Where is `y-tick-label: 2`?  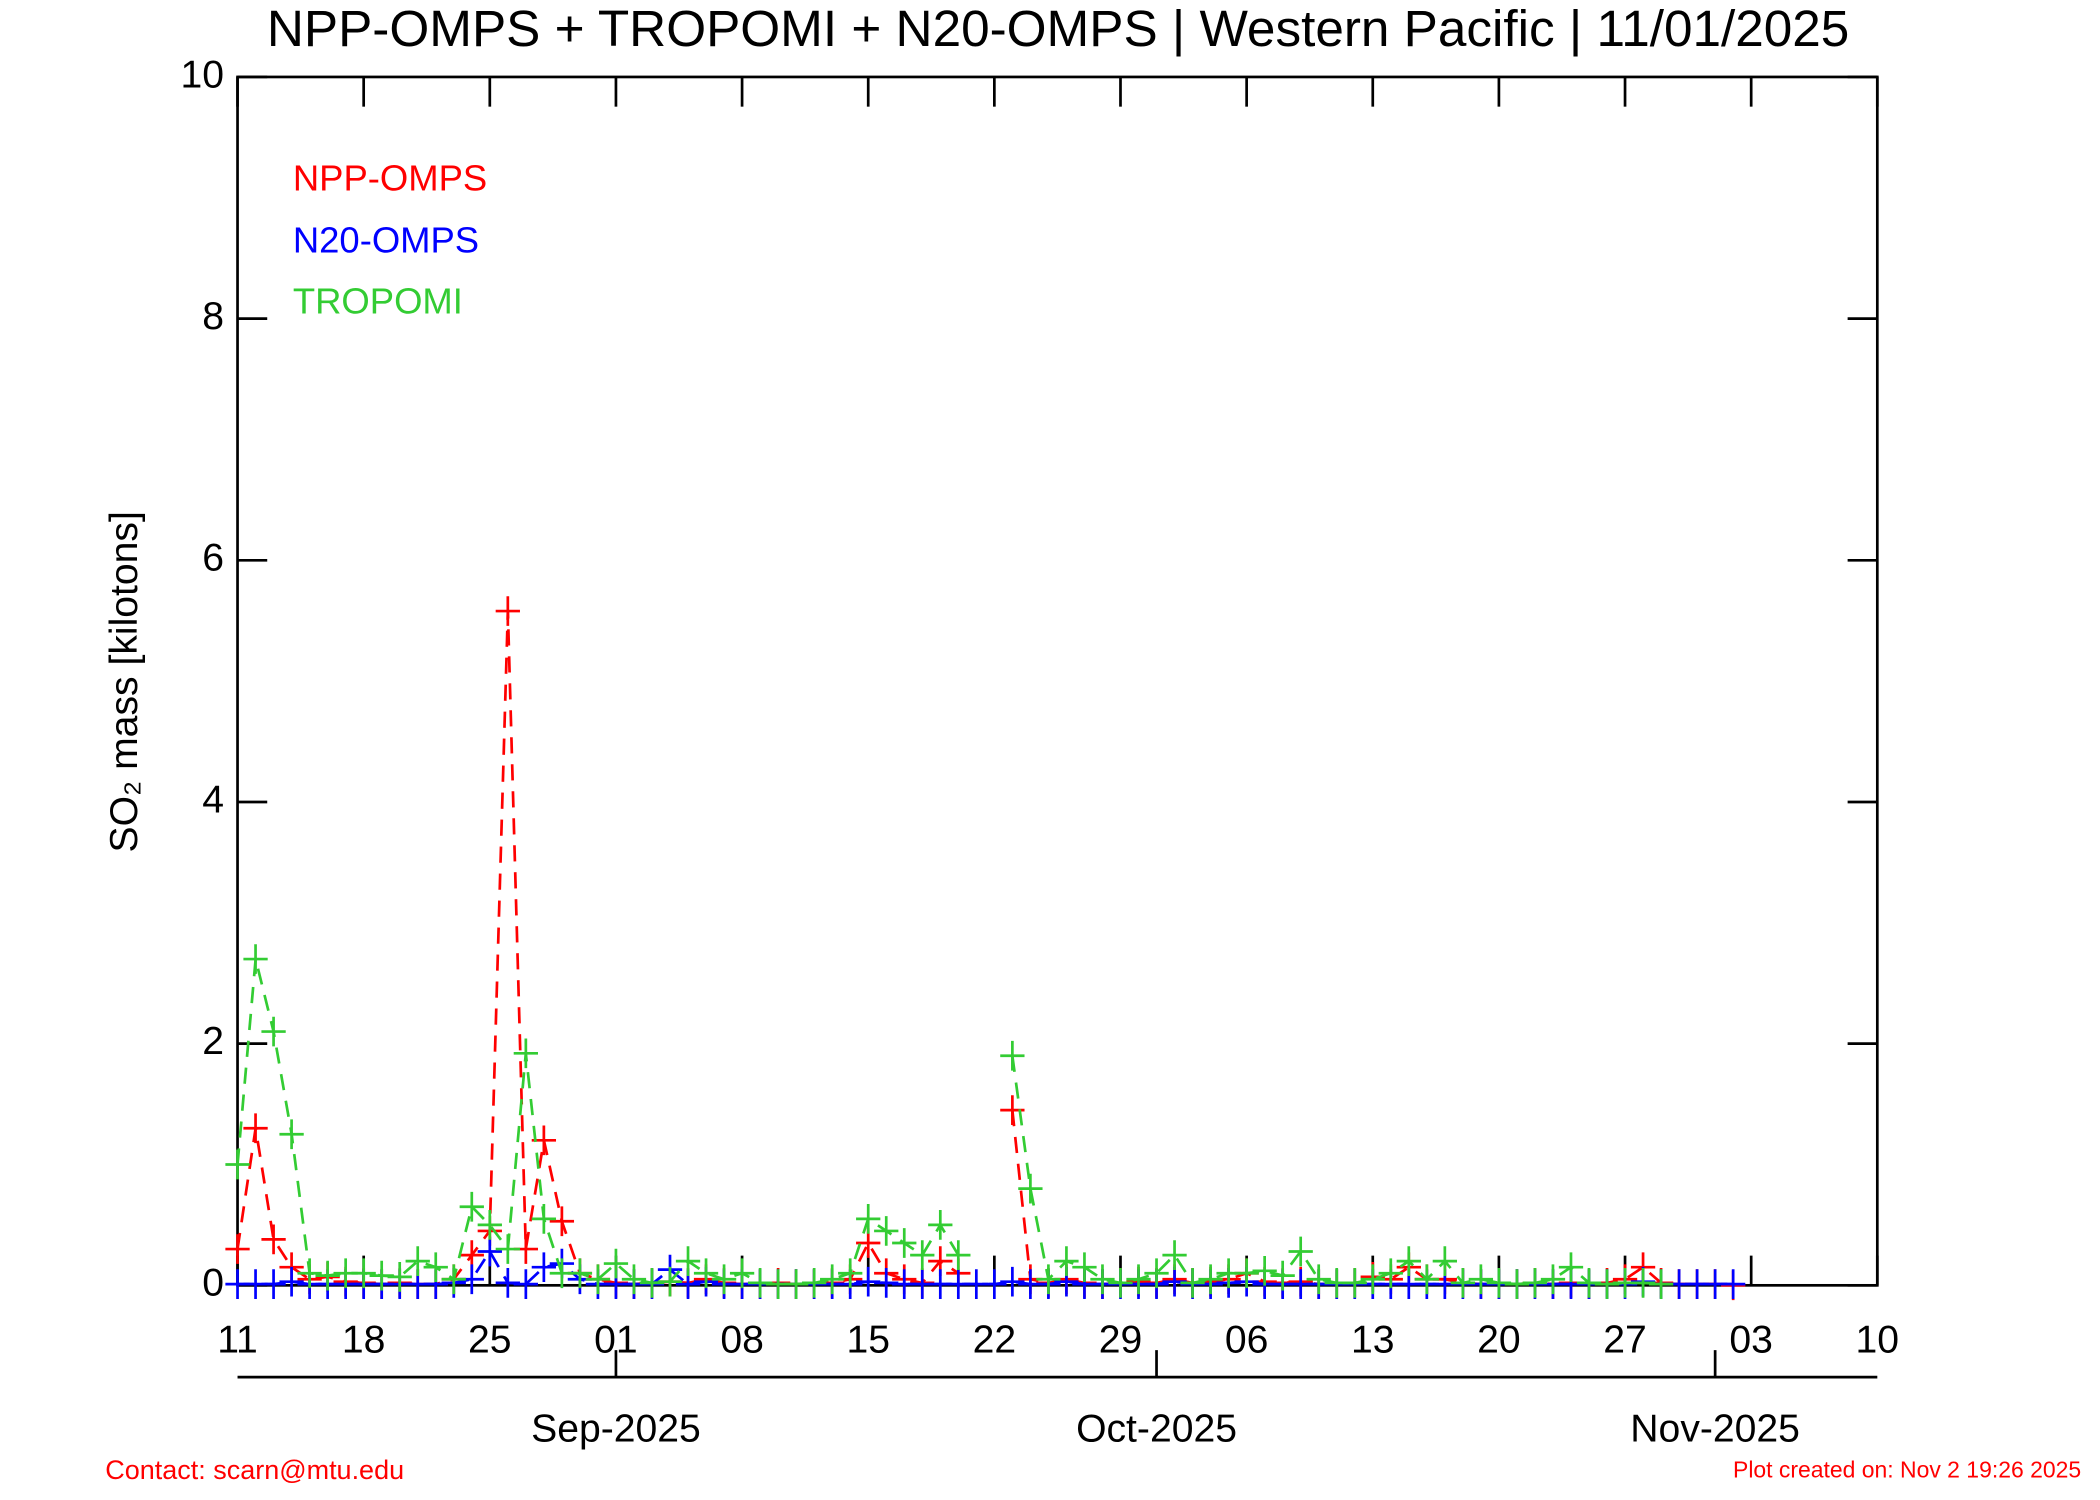 y-tick-label: 2 is located at coordinates (213, 1041).